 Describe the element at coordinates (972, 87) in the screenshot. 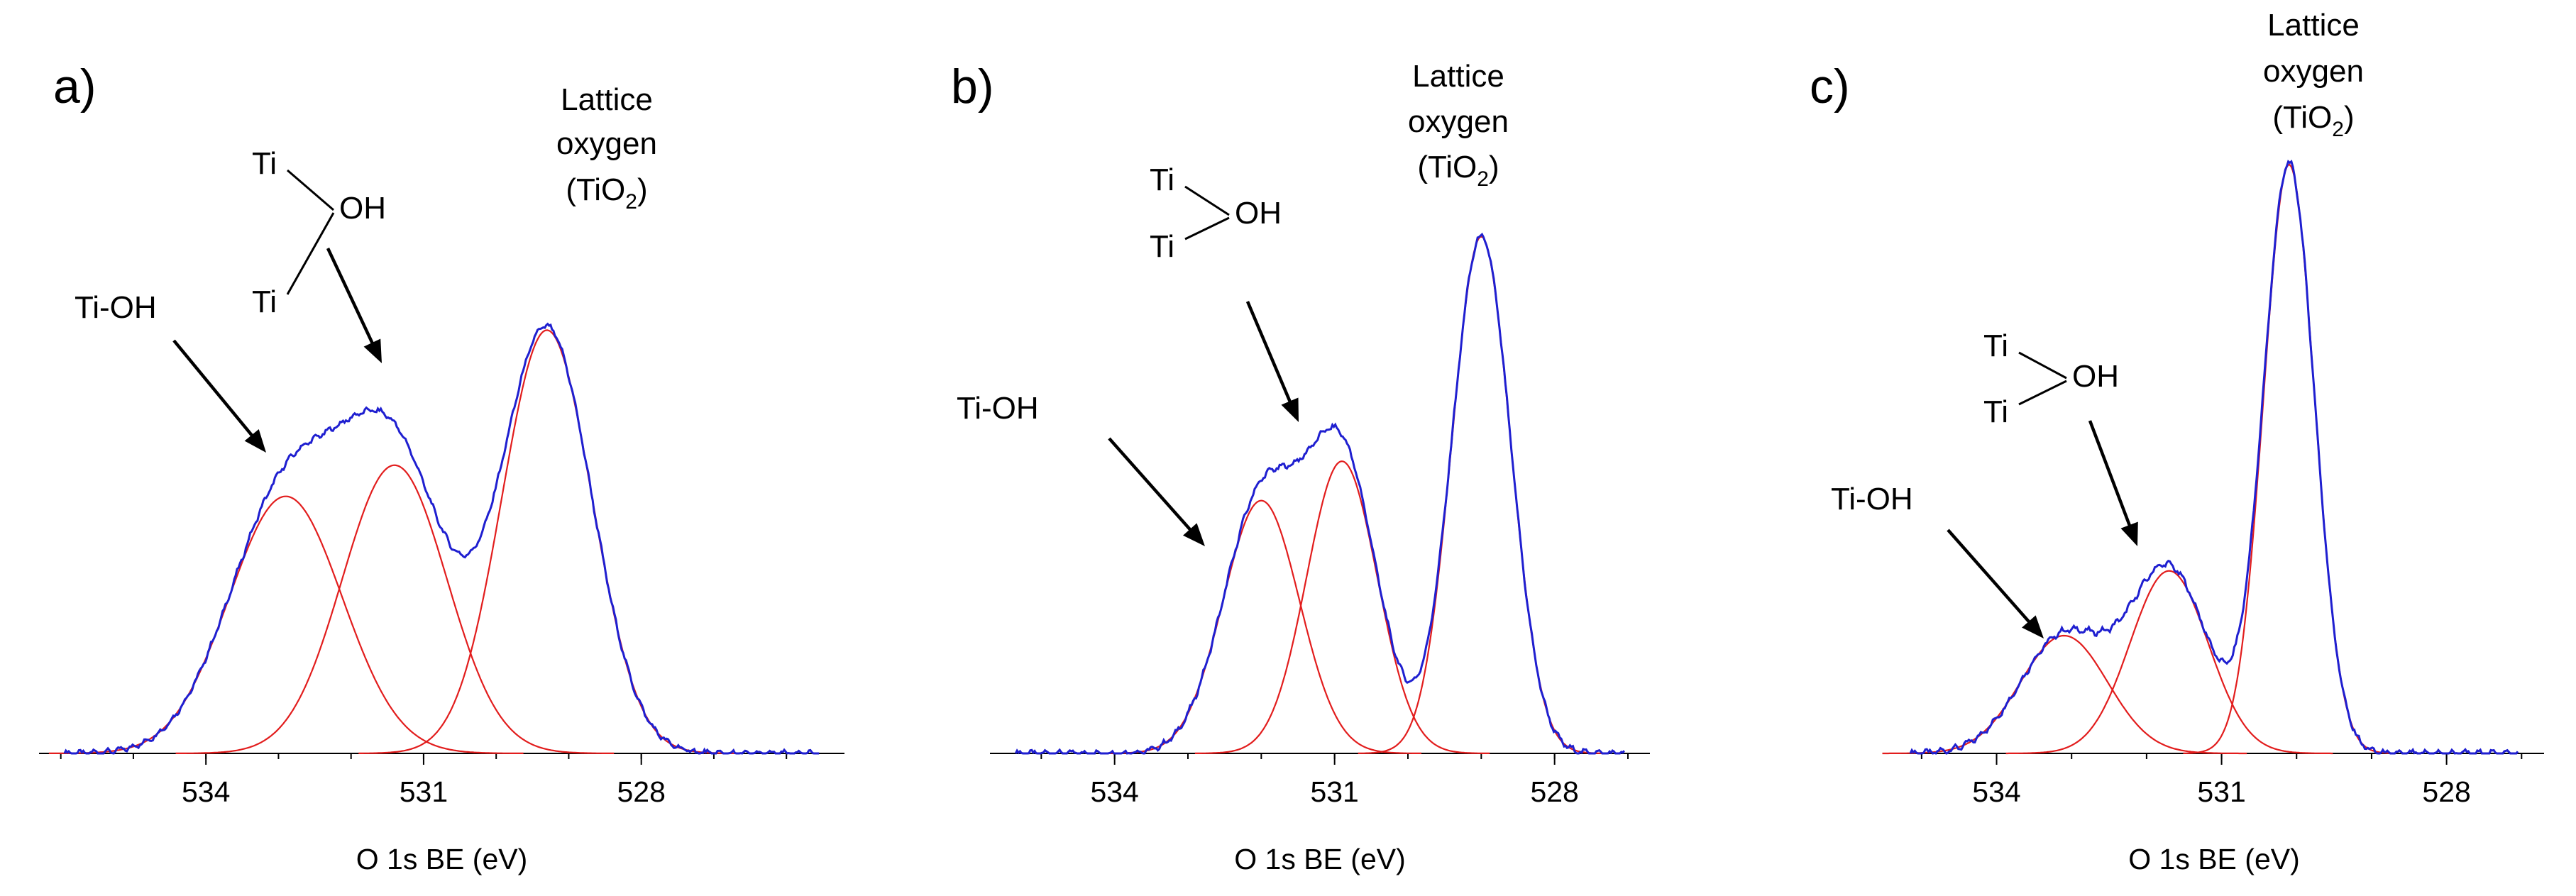

I see `panel-label: b)` at that location.